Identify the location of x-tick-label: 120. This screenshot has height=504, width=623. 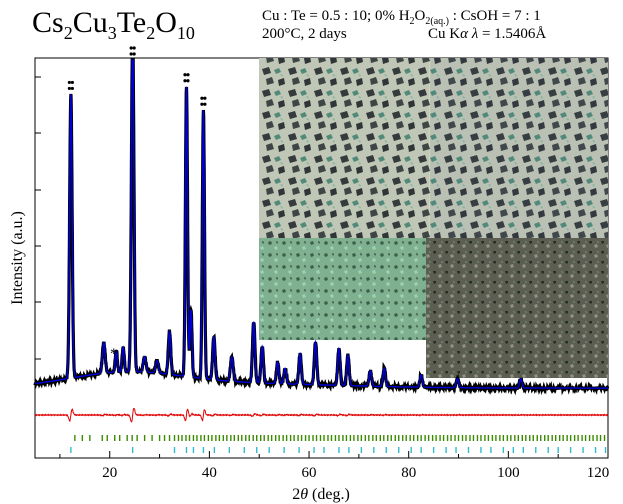
(598, 473).